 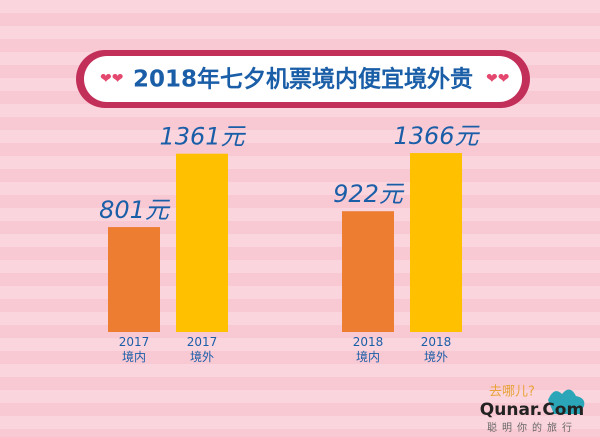 What do you see at coordinates (134, 349) in the screenshot?
I see `x-tick-label: 2017 境内` at bounding box center [134, 349].